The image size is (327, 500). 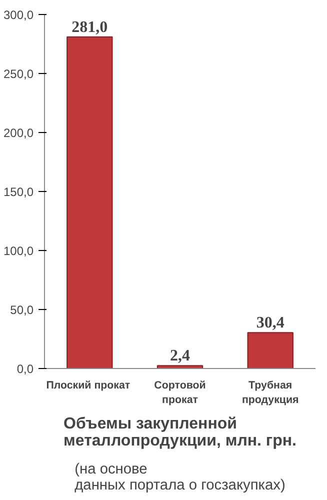 I want to click on text: (на основе данных портала о госзакупках), so click(x=180, y=478).